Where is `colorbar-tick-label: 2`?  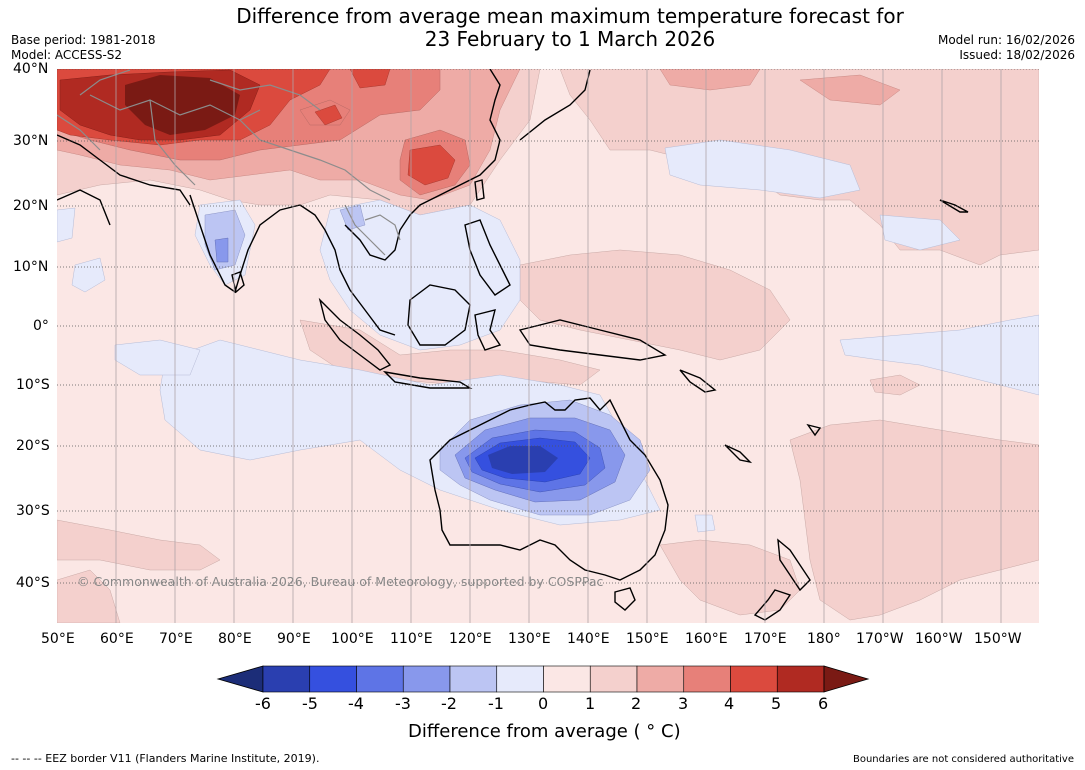
colorbar-tick-label: 2 is located at coordinates (636, 703).